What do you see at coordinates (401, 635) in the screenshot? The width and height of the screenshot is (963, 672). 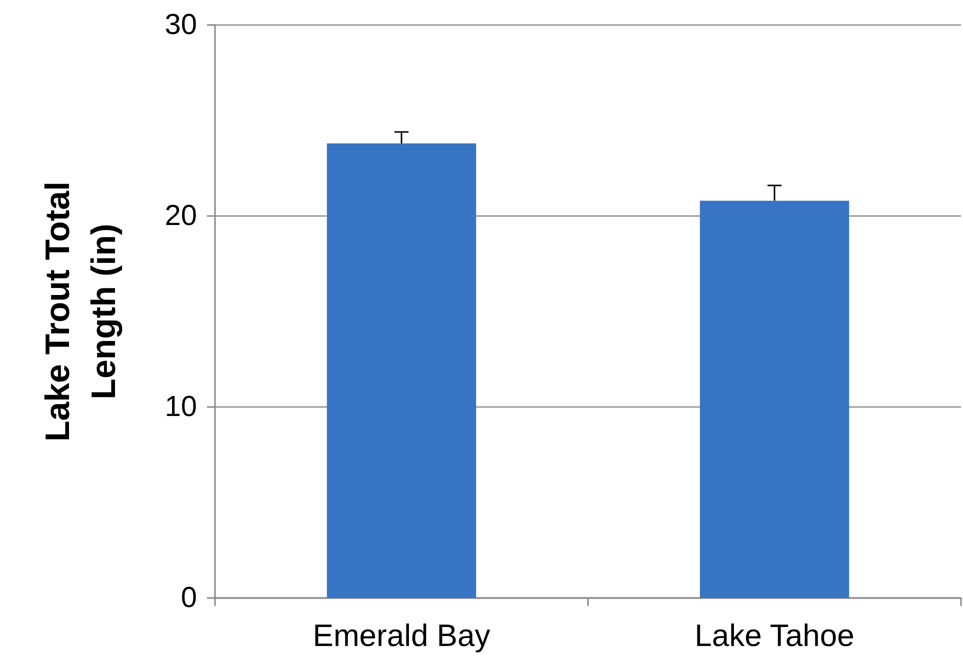 I see `x-tick-label: Emerald Bay` at bounding box center [401, 635].